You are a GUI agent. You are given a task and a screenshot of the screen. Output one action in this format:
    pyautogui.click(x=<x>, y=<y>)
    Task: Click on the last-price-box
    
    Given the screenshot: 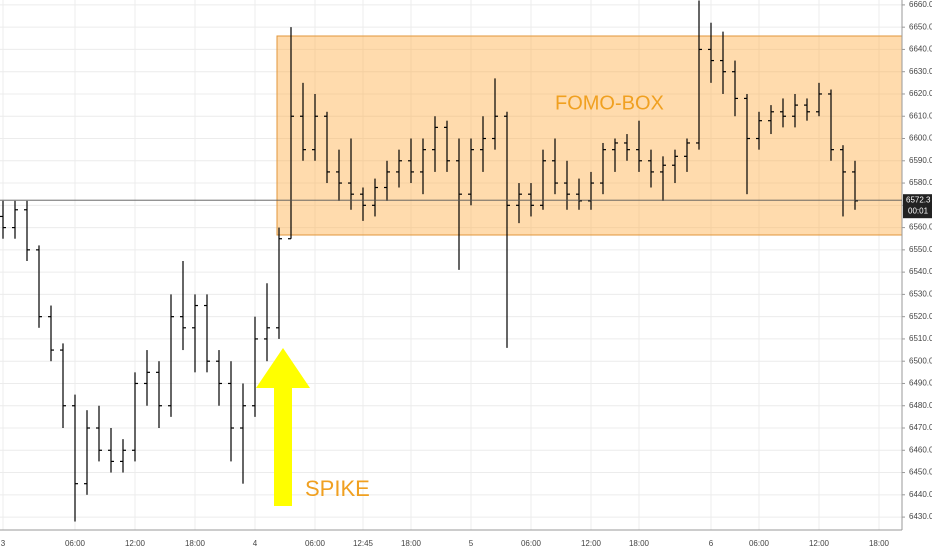 What is the action you would take?
    pyautogui.click(x=917, y=206)
    